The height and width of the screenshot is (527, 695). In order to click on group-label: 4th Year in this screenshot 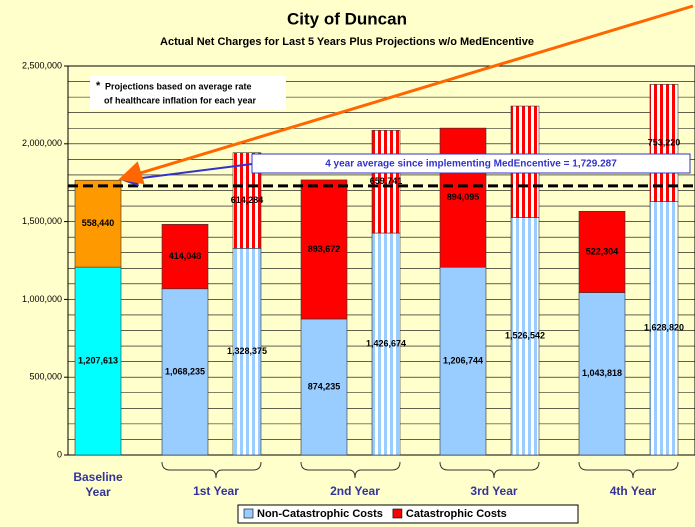, I will do `click(633, 491)`.